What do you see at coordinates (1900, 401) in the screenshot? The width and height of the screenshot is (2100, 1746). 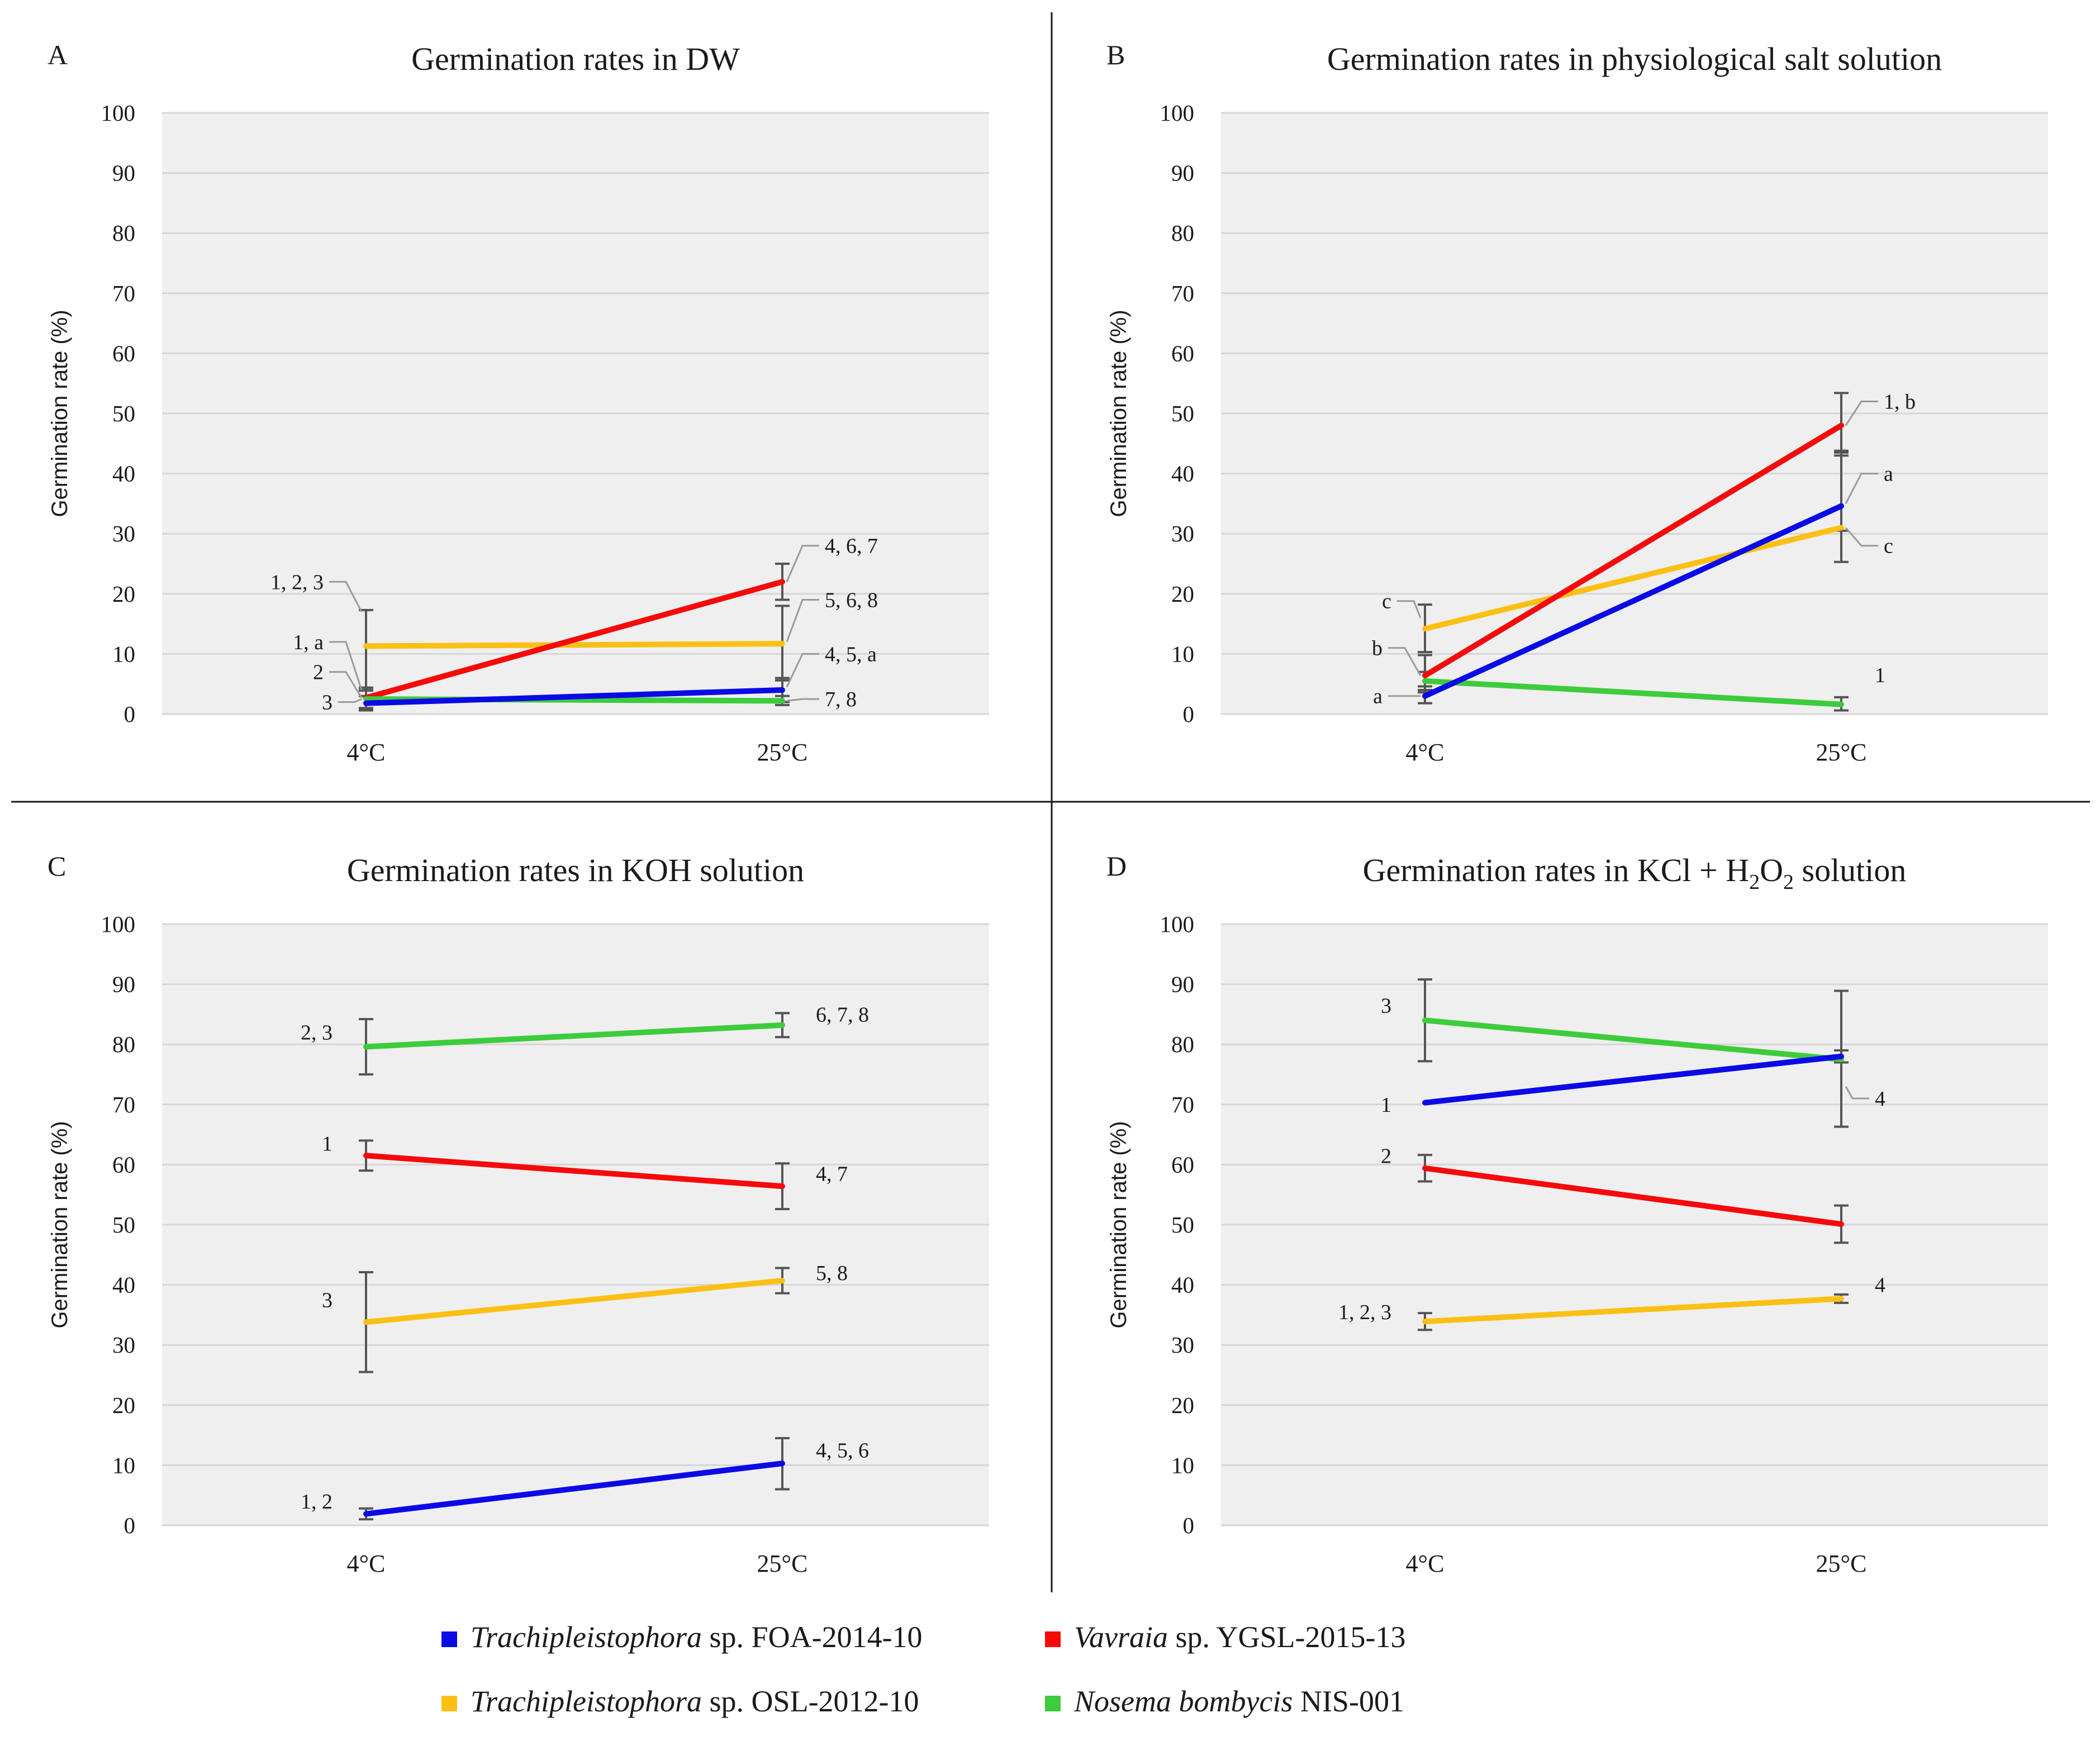 I see `svg-text: 1, b` at bounding box center [1900, 401].